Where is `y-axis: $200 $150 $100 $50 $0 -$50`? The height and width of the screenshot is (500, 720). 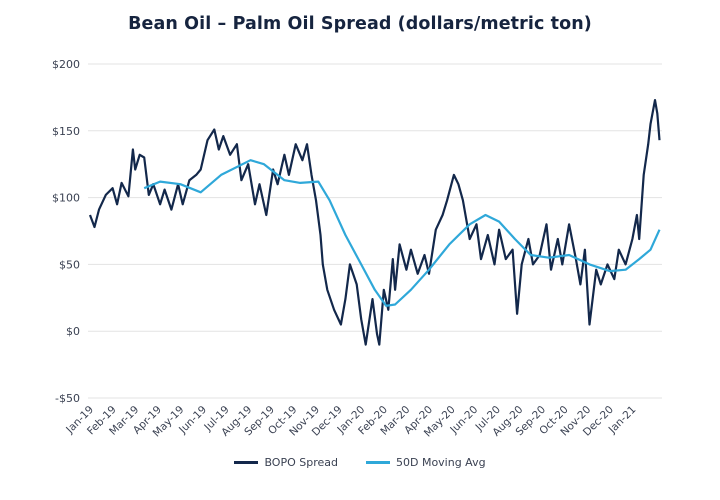
y-axis: $200 $150 $100 $50 $0 -$50 is located at coordinates (66, 231).